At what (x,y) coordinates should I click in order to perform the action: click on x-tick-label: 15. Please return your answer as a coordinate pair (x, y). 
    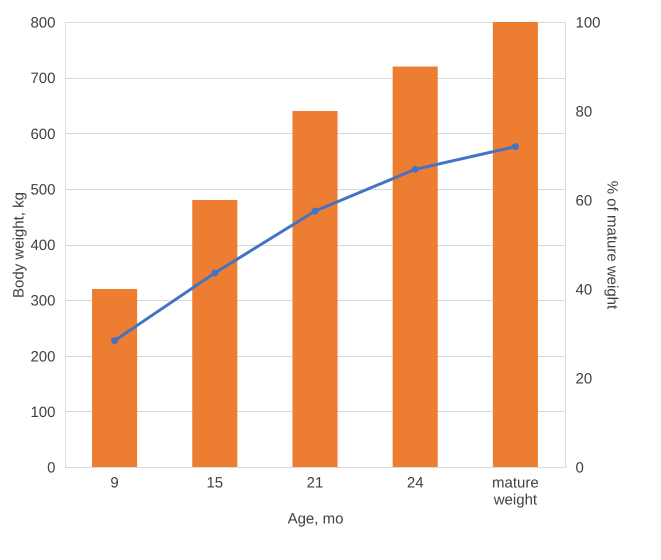
    Looking at the image, I should click on (215, 483).